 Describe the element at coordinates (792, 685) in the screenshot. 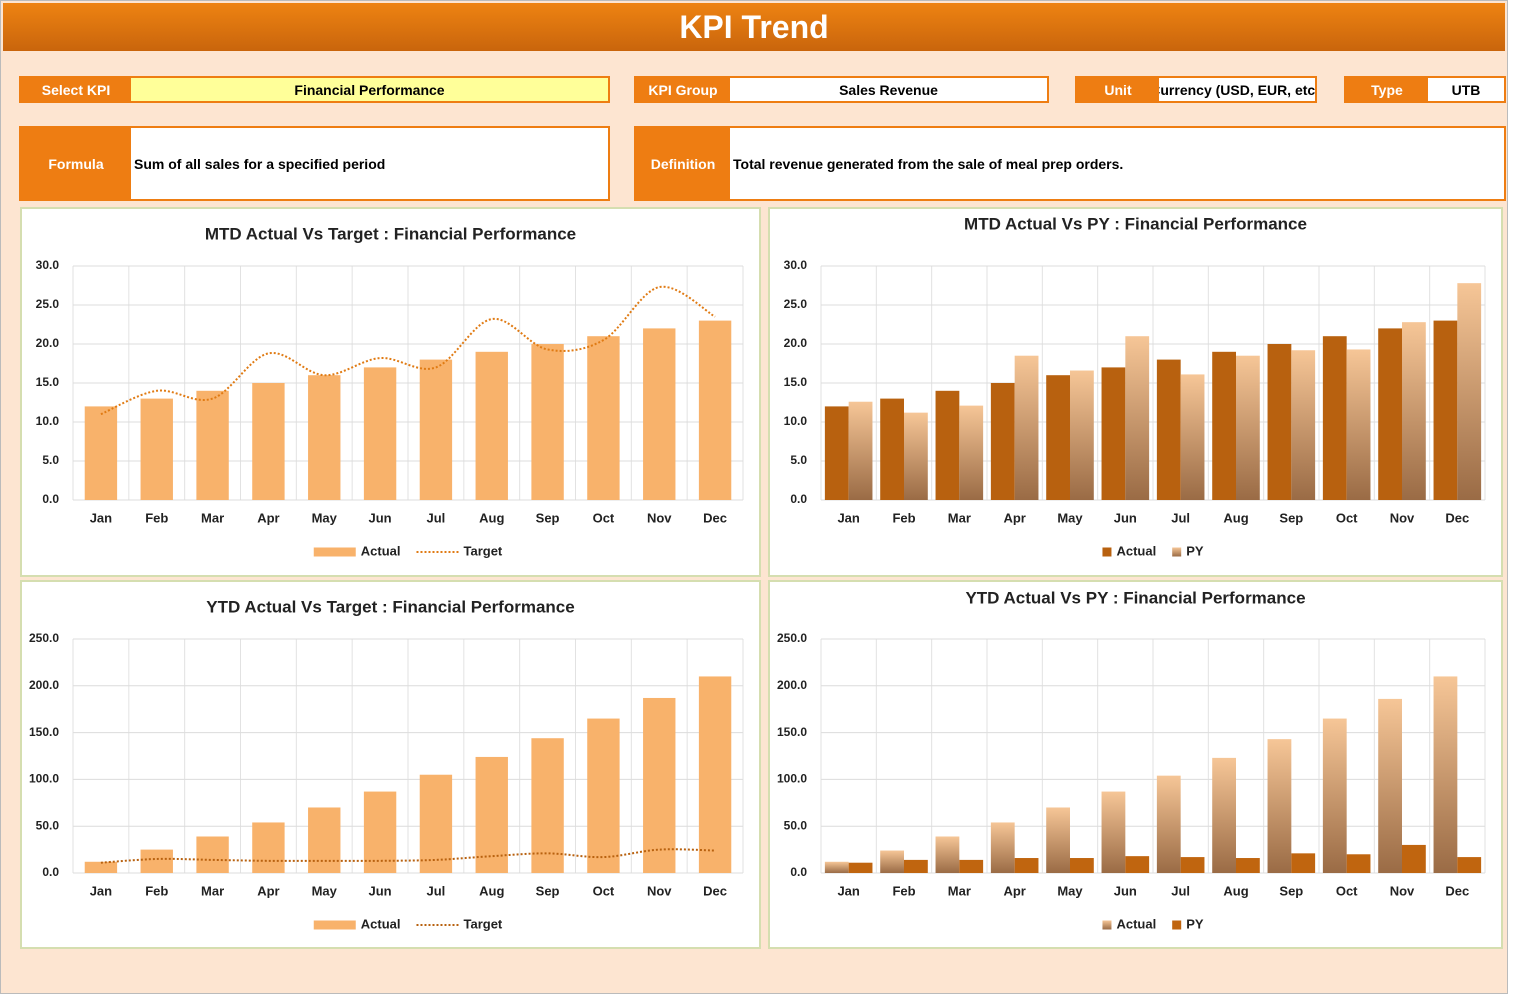

I see `y-tick-label: 200.0` at that location.